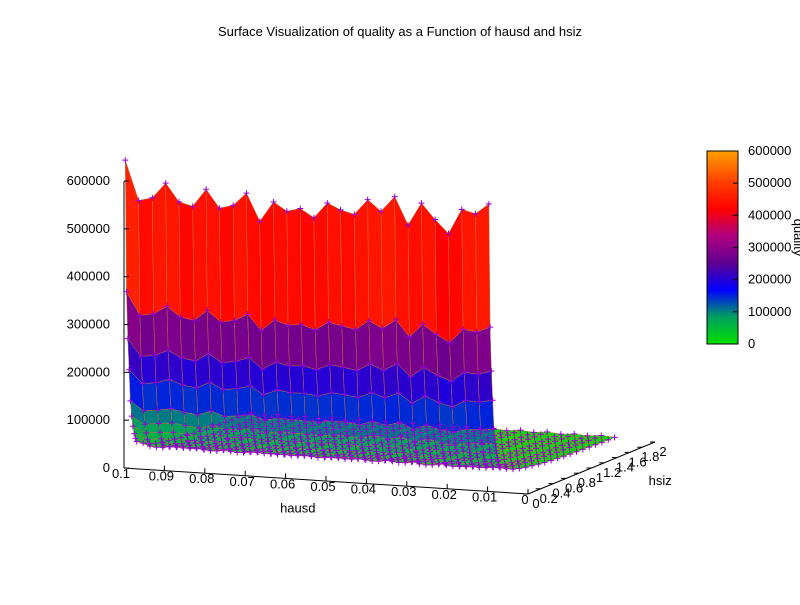  Describe the element at coordinates (599, 477) in the screenshot. I see `y-axis-tick-label: 1` at that location.